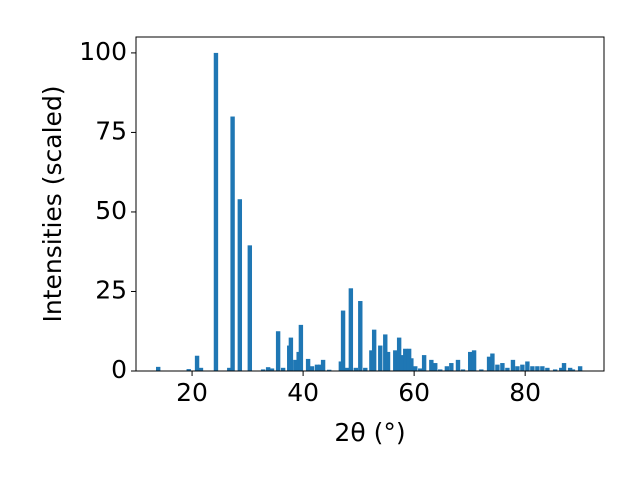 This screenshot has width=640, height=484. Describe the element at coordinates (111, 210) in the screenshot. I see `y-tick-label: 50` at that location.